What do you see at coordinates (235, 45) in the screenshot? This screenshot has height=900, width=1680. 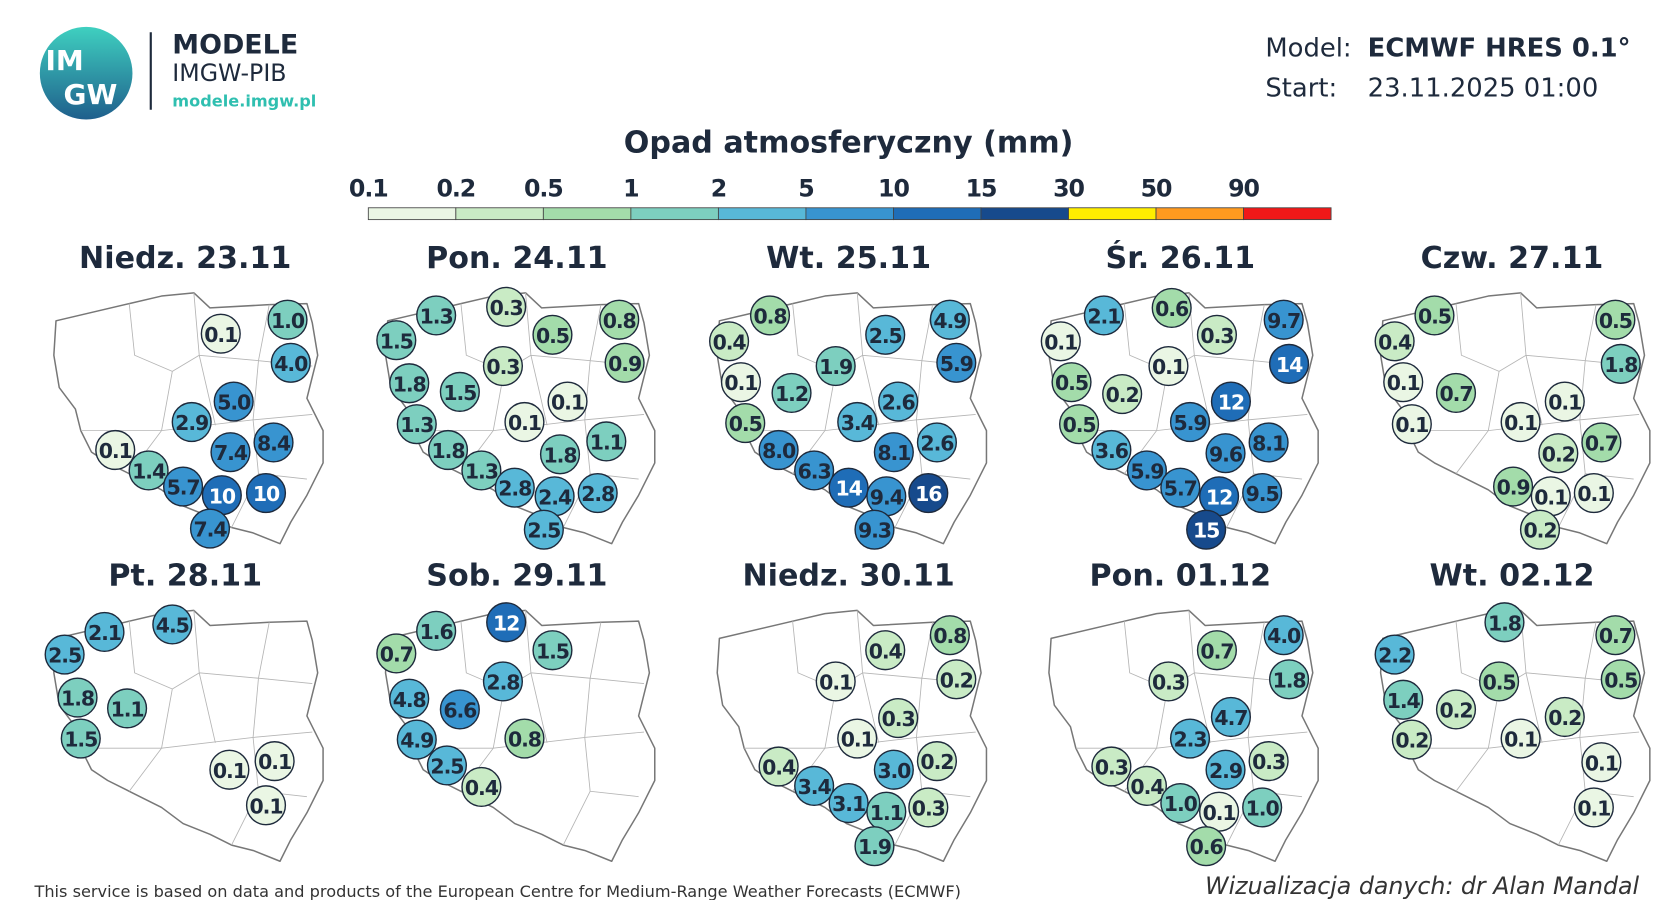 I see `brand: MODELE` at bounding box center [235, 45].